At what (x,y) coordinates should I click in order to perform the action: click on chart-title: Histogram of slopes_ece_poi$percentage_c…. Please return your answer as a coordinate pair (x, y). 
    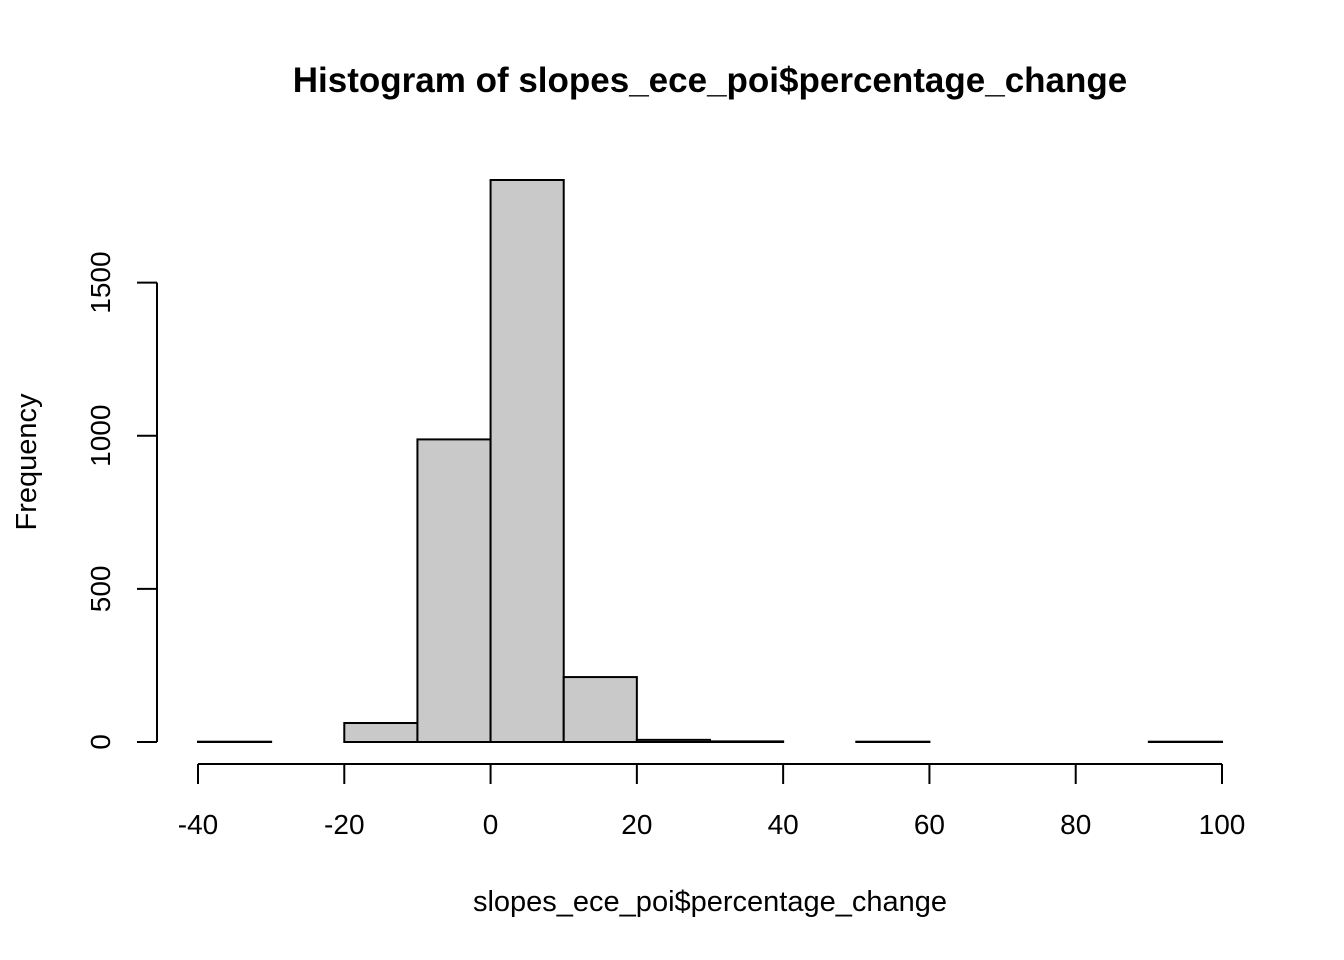
    Looking at the image, I should click on (710, 80).